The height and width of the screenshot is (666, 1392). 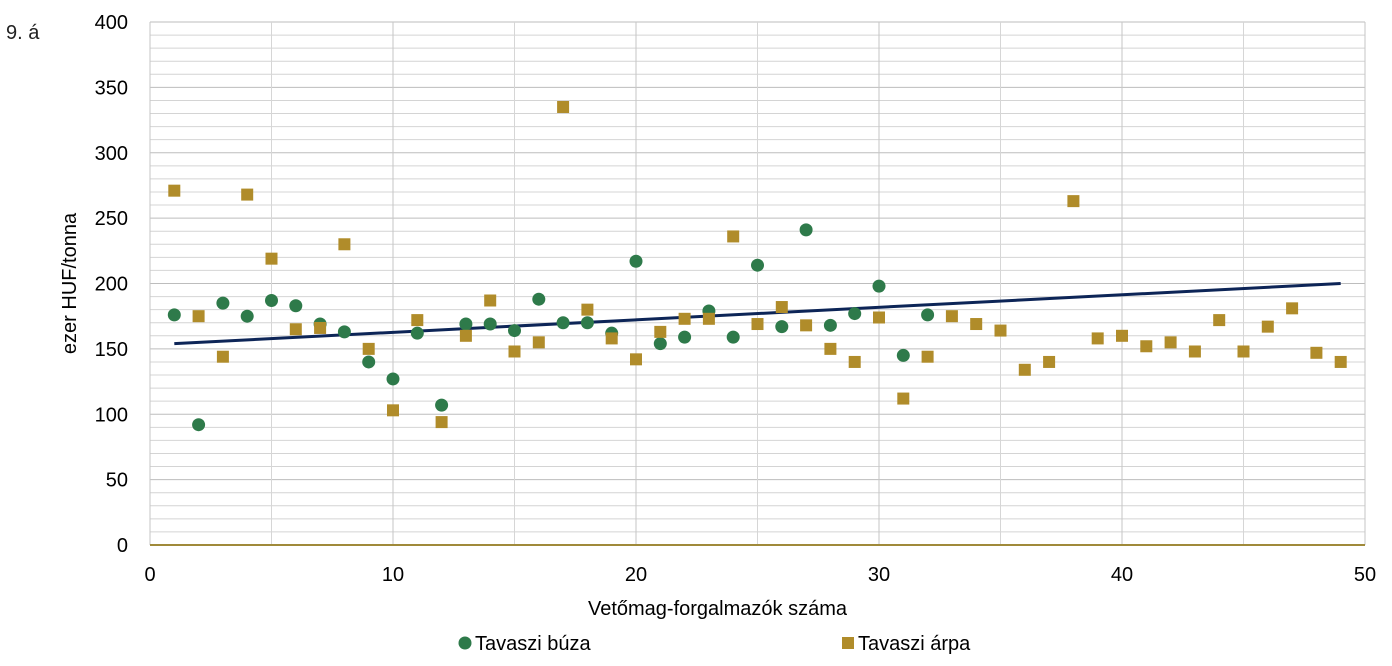 I want to click on x-tick-label: 50, so click(x=1365, y=575).